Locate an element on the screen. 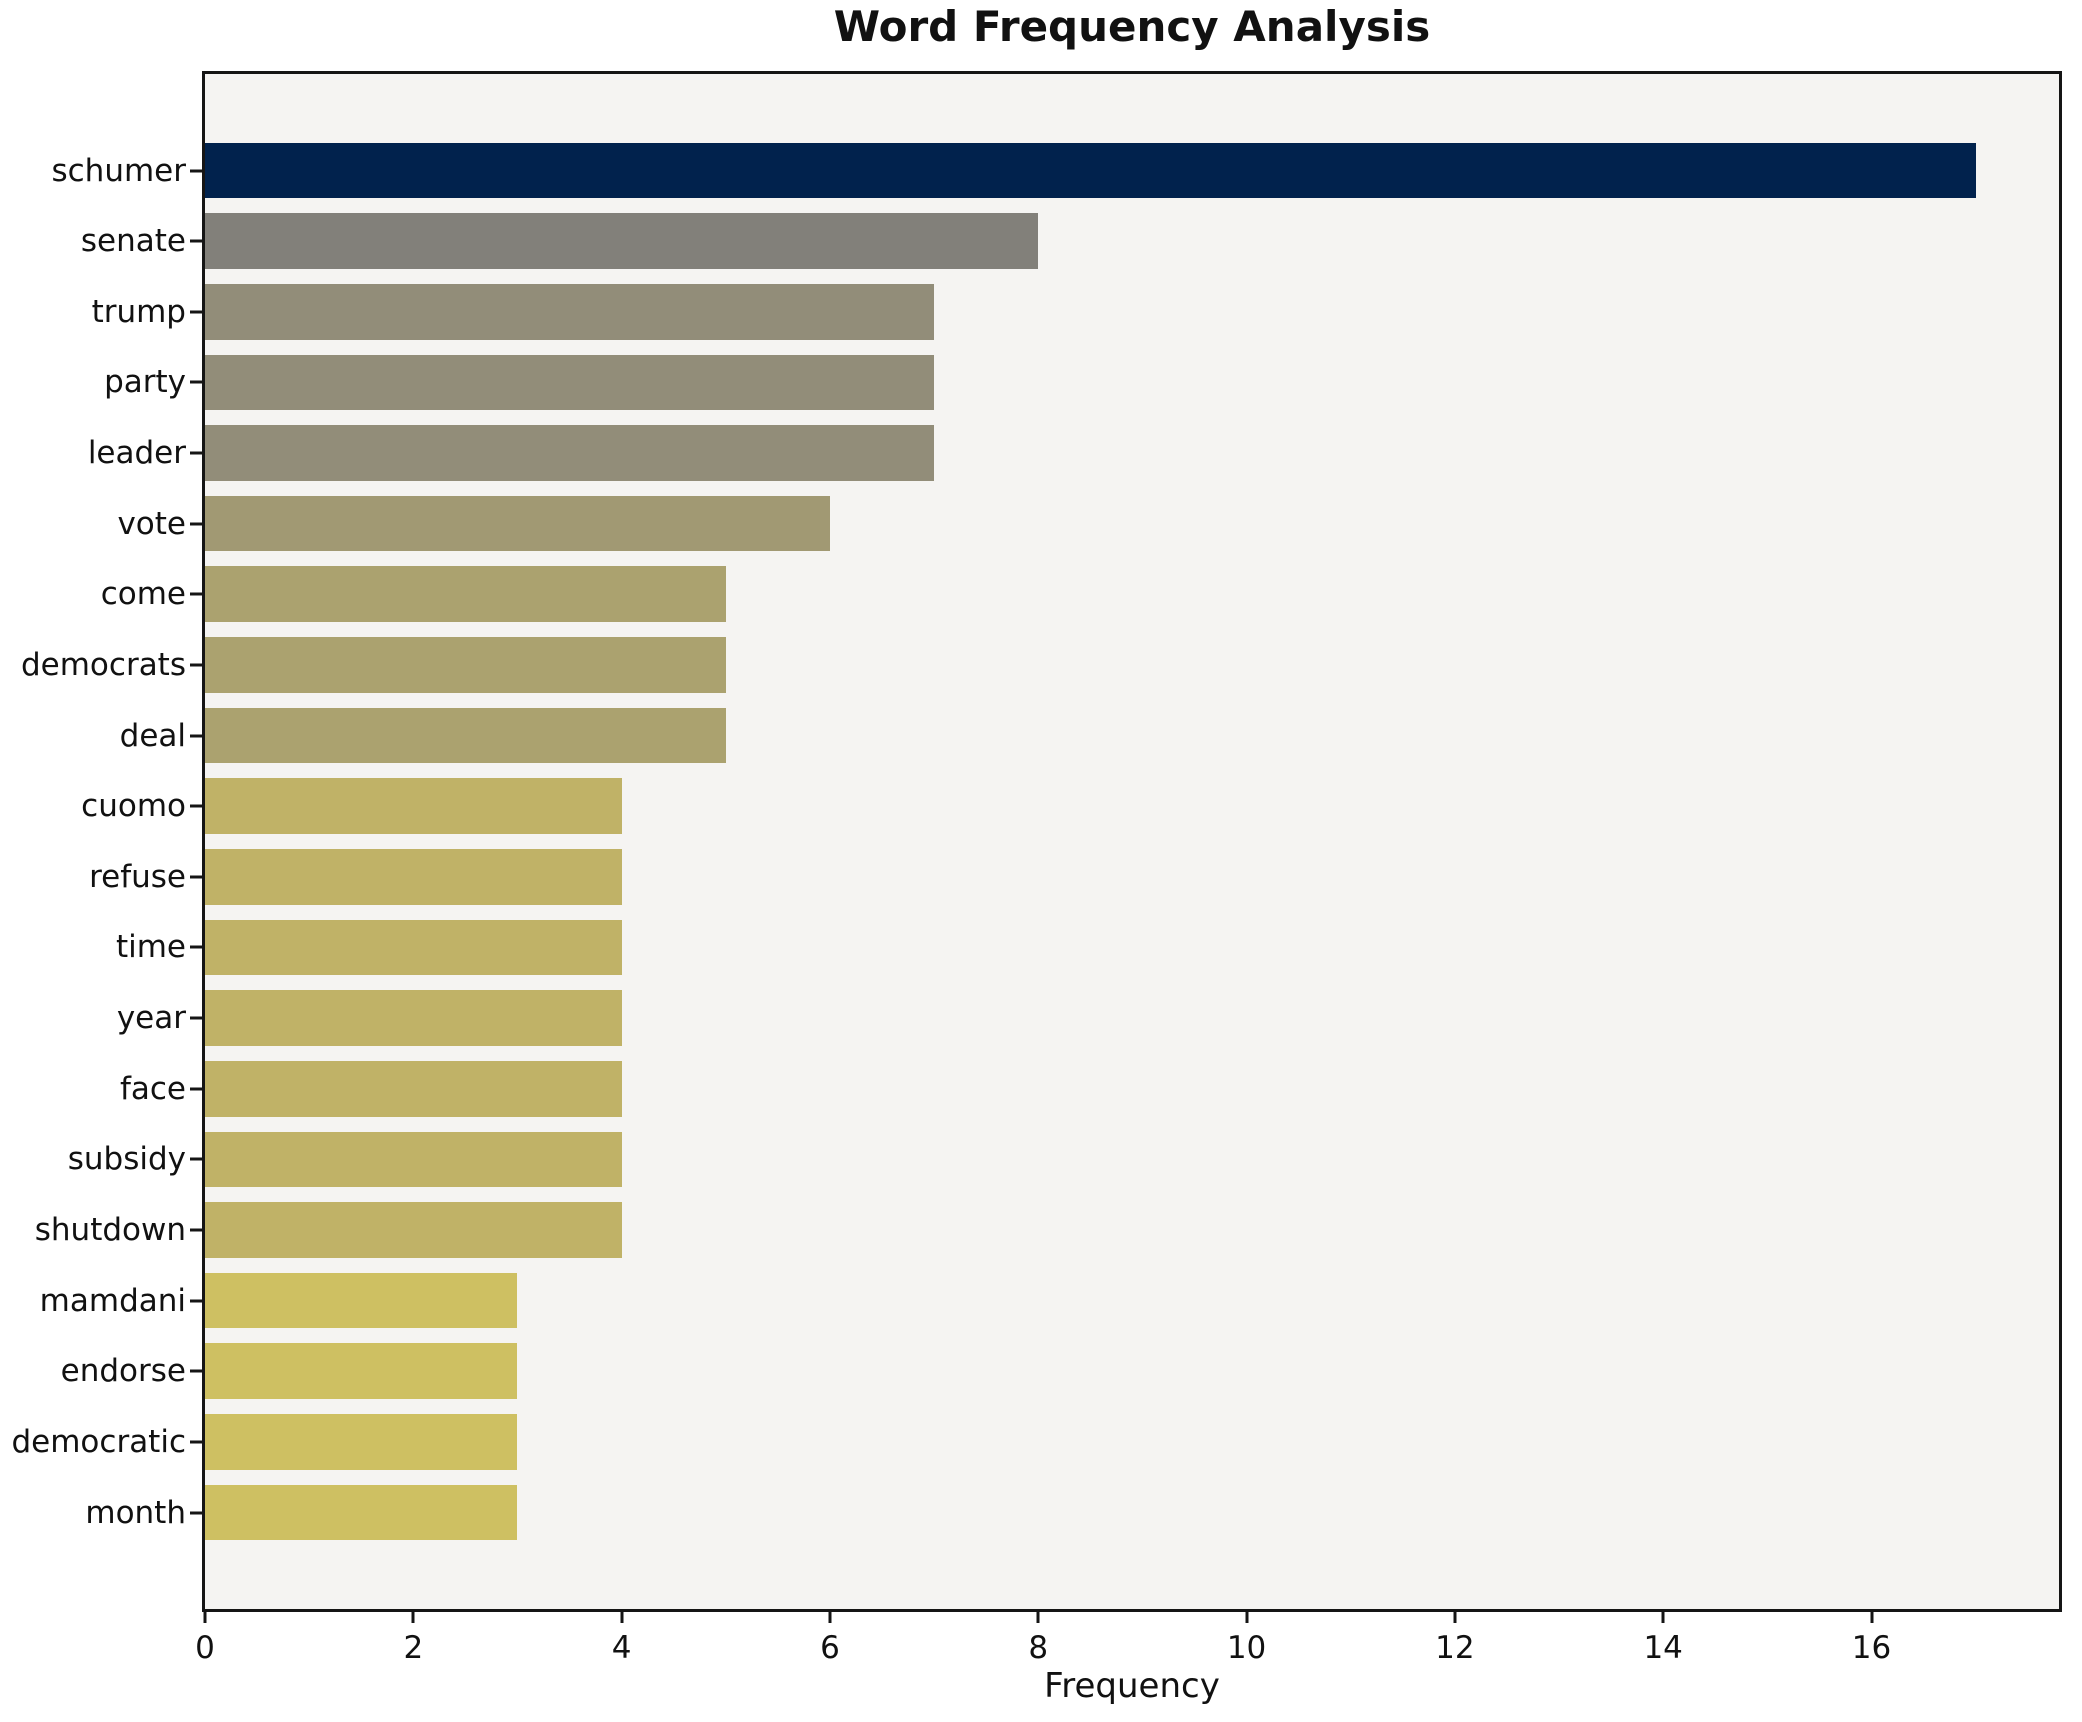  bar-democrats is located at coordinates (465, 665).